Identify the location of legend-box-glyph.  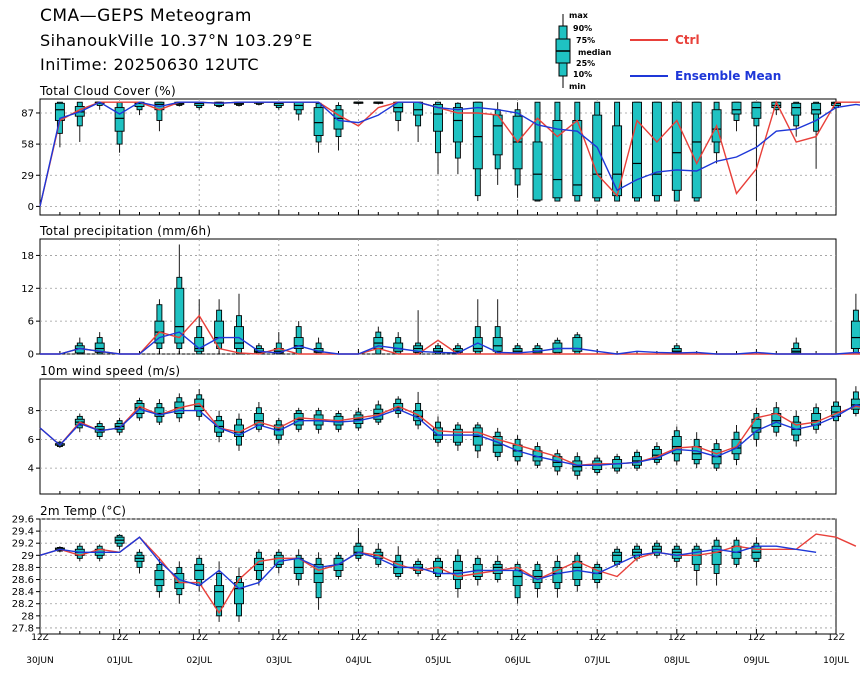
(563, 51).